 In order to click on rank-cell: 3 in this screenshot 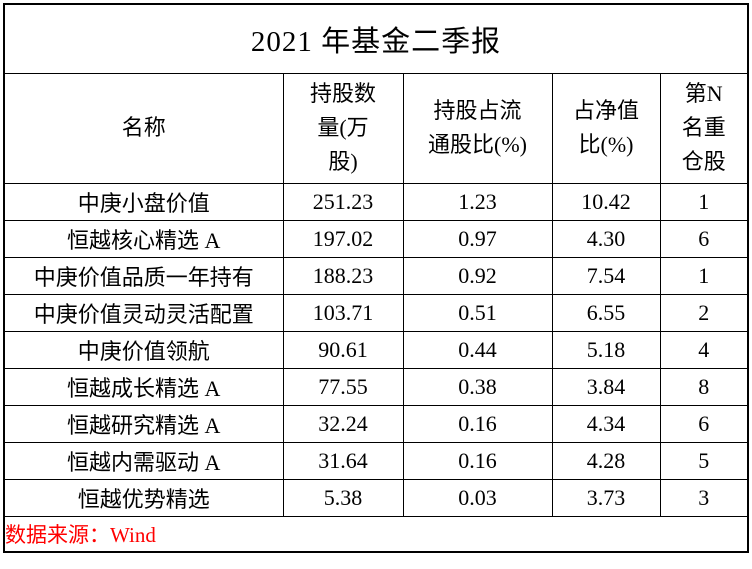, I will do `click(704, 497)`.